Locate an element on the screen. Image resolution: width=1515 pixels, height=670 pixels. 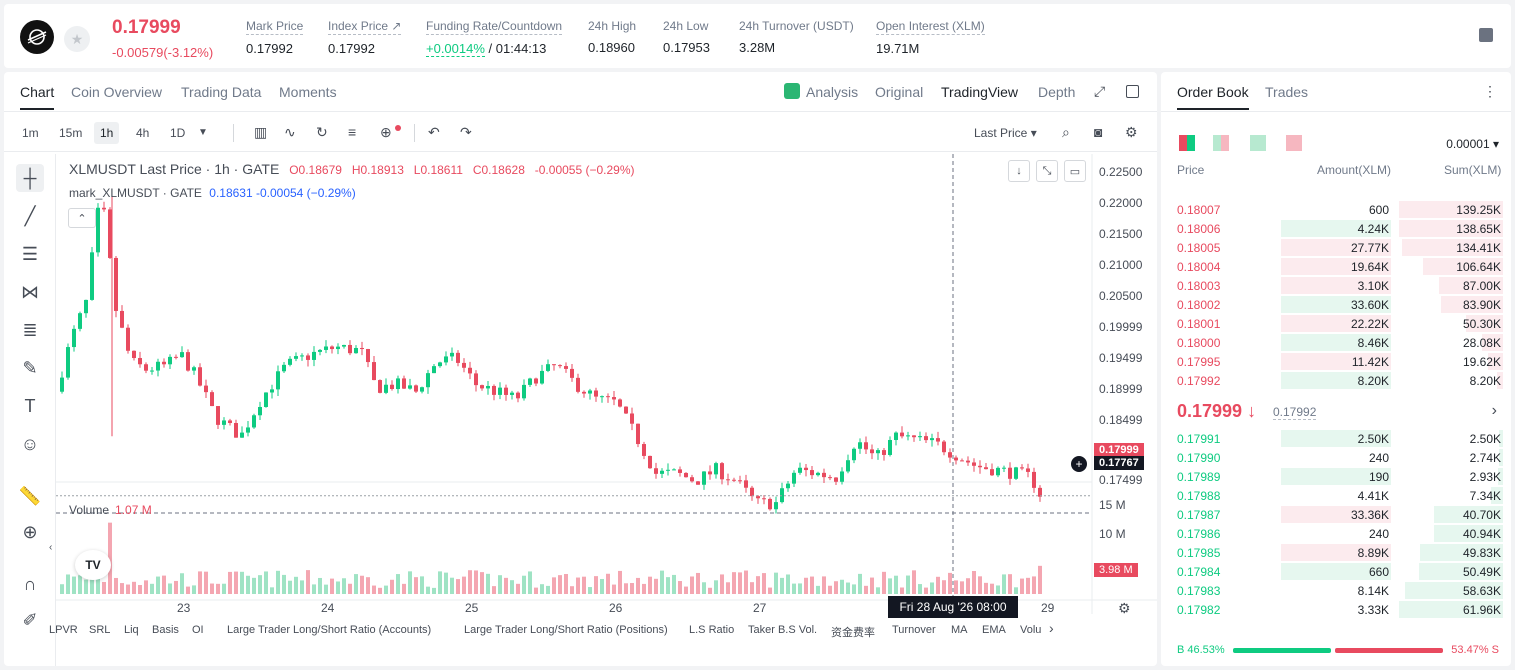
view-bids-icon is located at coordinates (1258, 143).